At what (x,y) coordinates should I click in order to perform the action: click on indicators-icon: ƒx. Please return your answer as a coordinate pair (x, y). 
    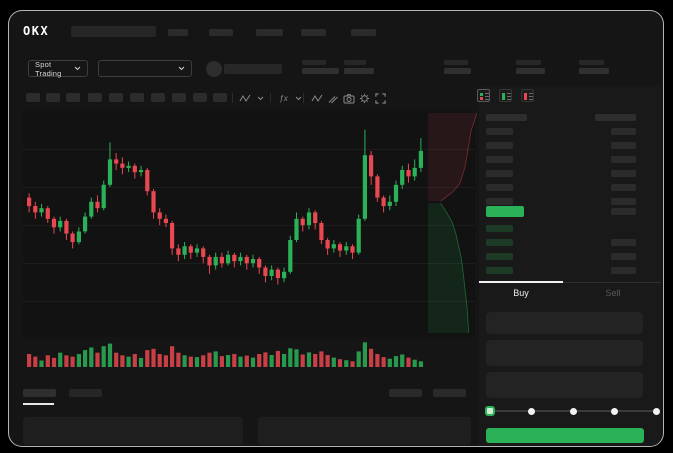
    Looking at the image, I should click on (283, 98).